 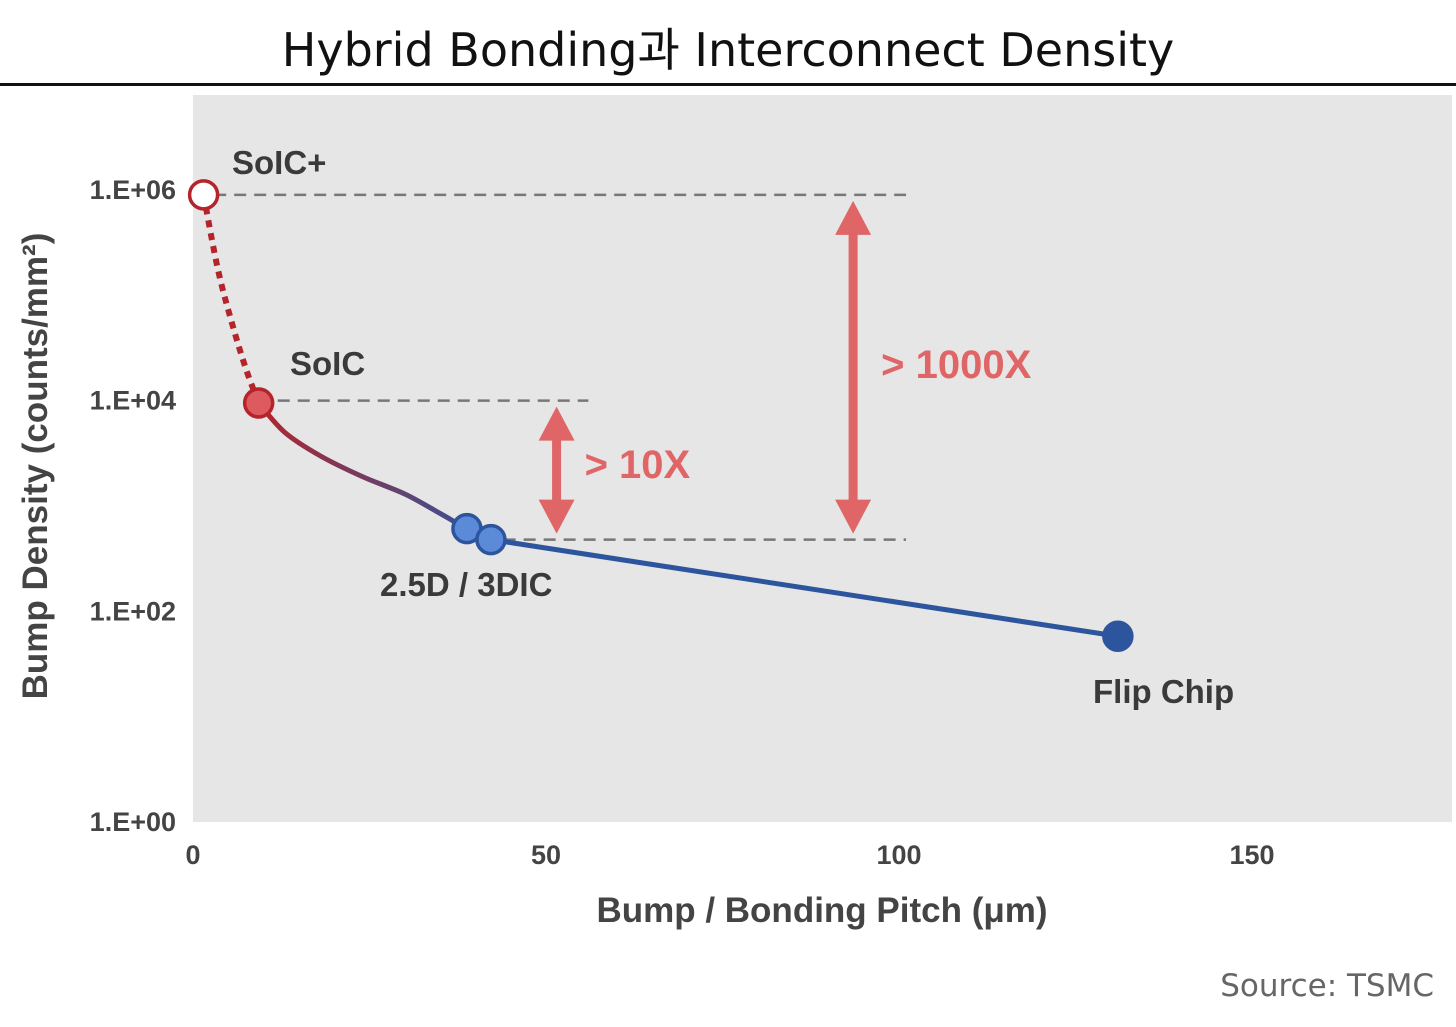 What do you see at coordinates (258, 403) in the screenshot?
I see `data-point-soic` at bounding box center [258, 403].